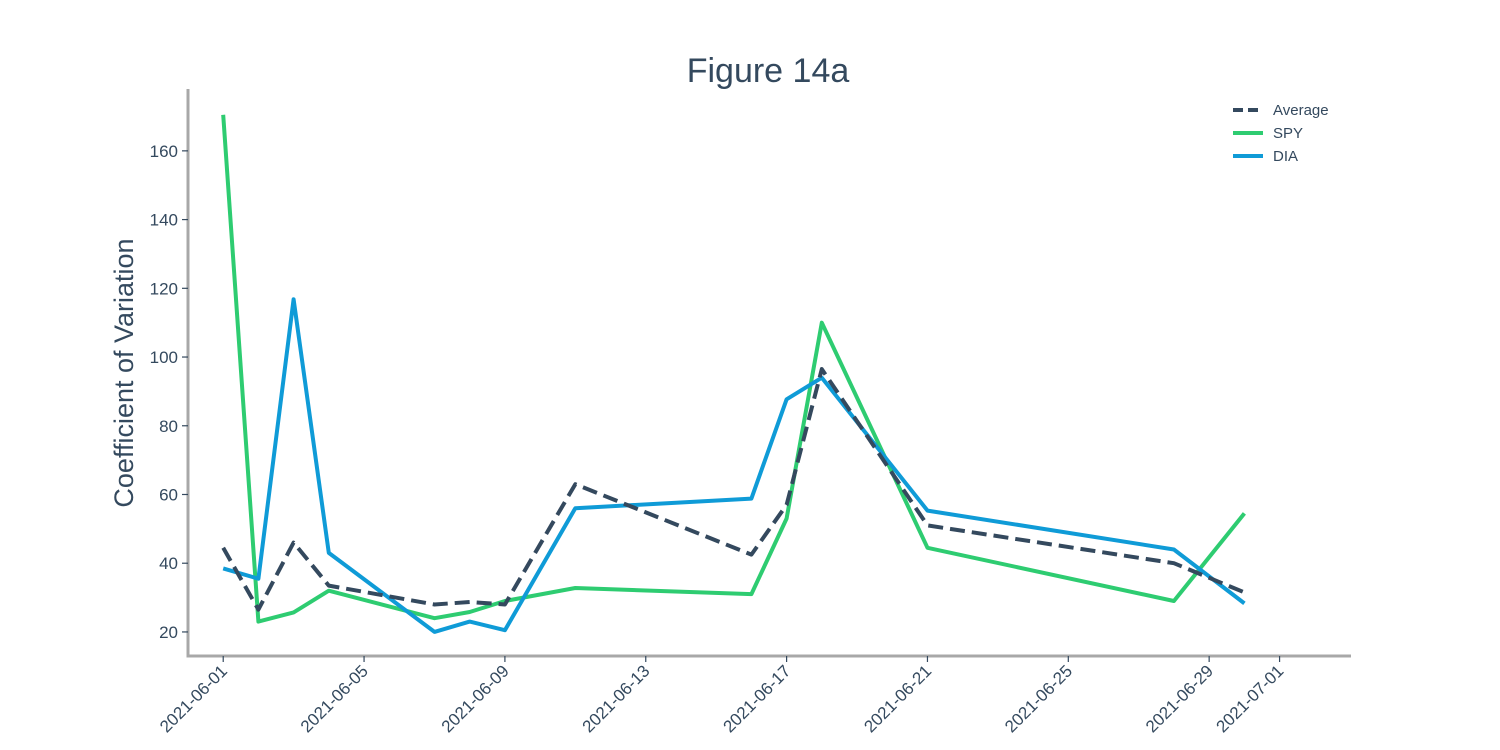 The height and width of the screenshot is (750, 1500). What do you see at coordinates (164, 357) in the screenshot?
I see `y-tick-label: 100` at bounding box center [164, 357].